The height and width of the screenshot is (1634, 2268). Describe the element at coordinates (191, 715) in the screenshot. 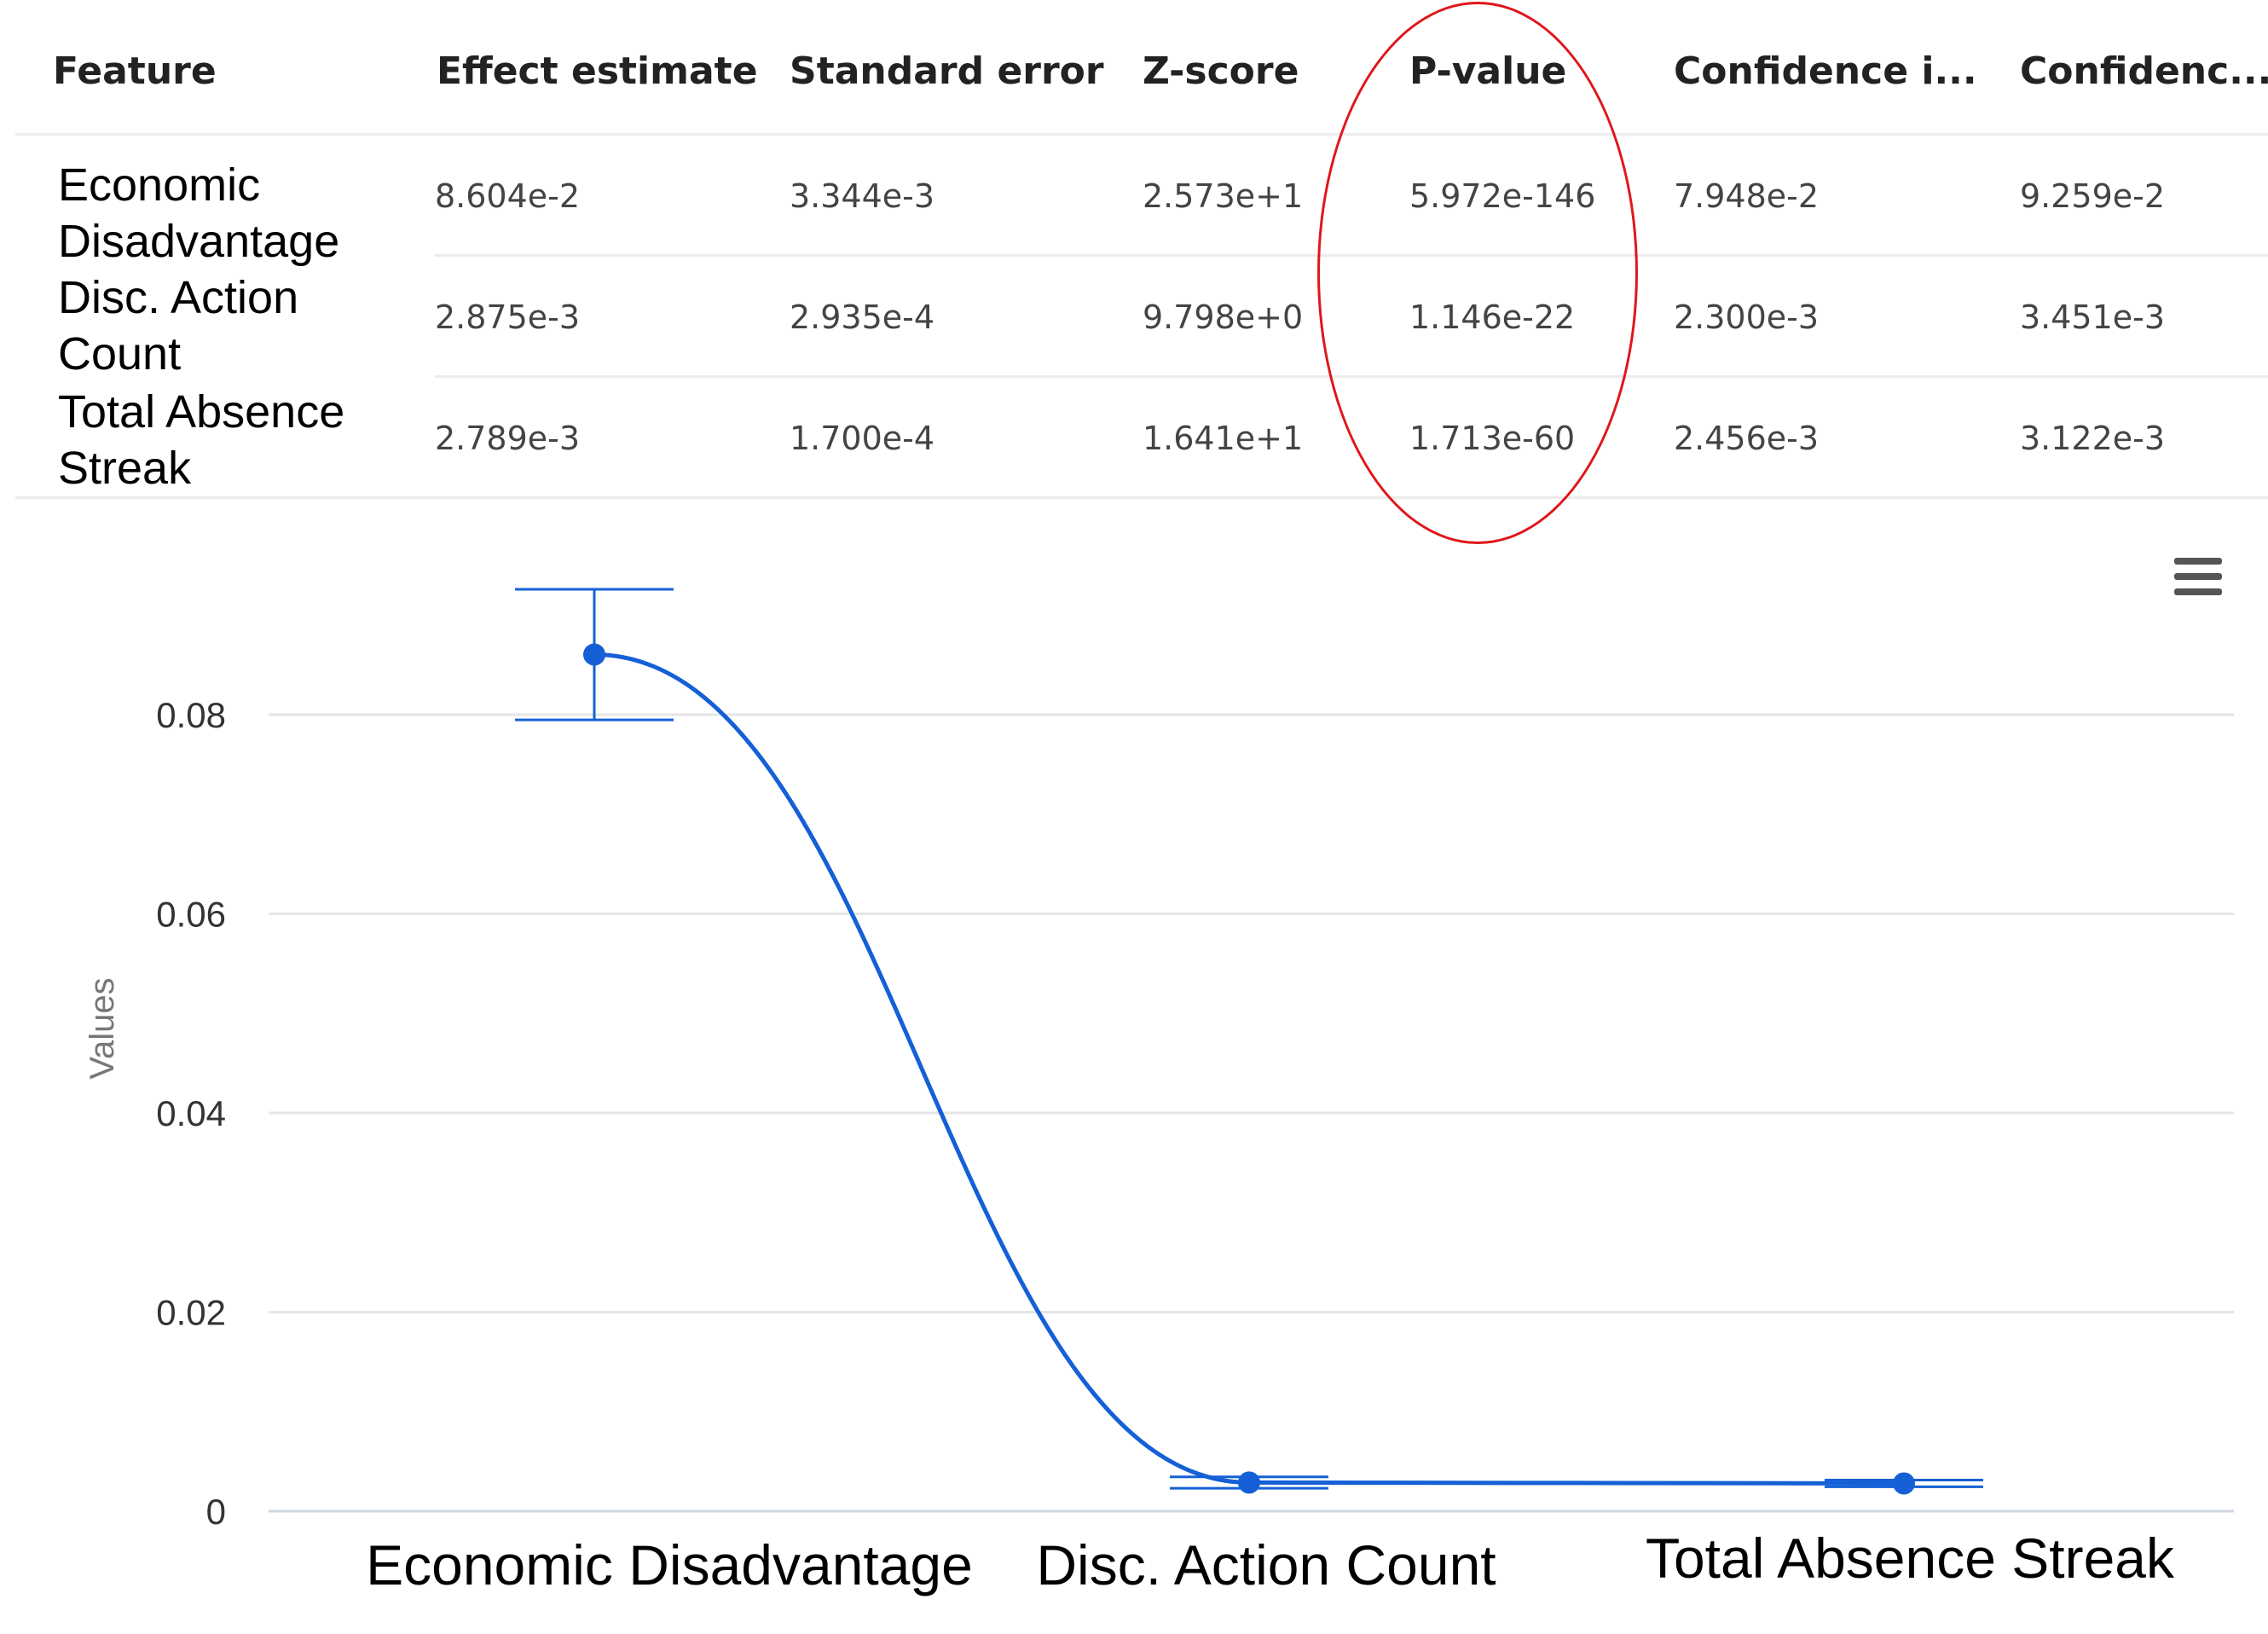

I see `y-tick-label: 0.08` at that location.